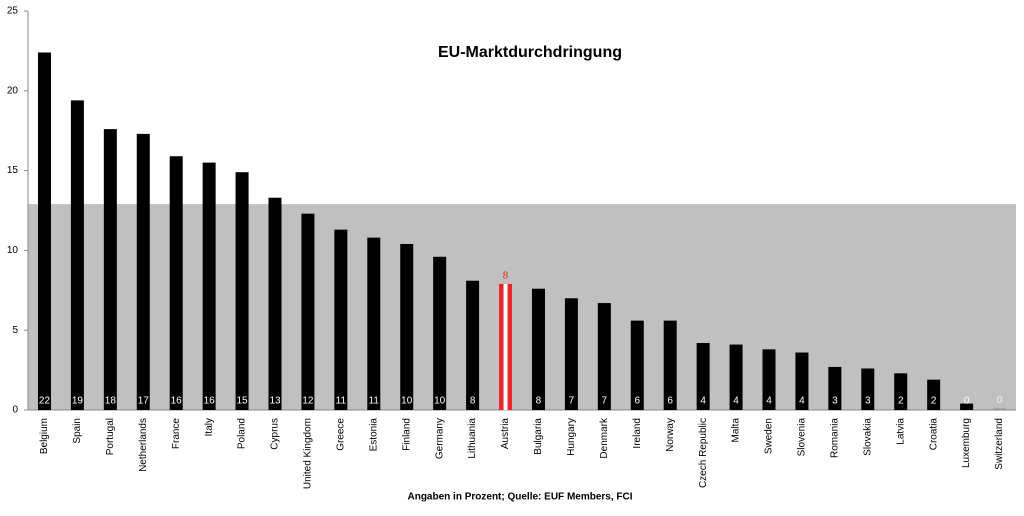  What do you see at coordinates (472, 438) in the screenshot?
I see `x-tick-label: Lithuania` at bounding box center [472, 438].